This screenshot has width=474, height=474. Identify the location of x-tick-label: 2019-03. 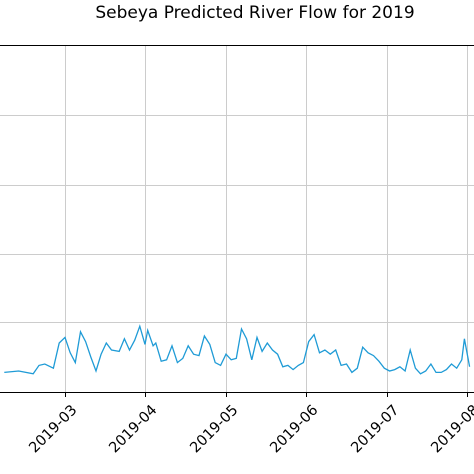
(53, 429).